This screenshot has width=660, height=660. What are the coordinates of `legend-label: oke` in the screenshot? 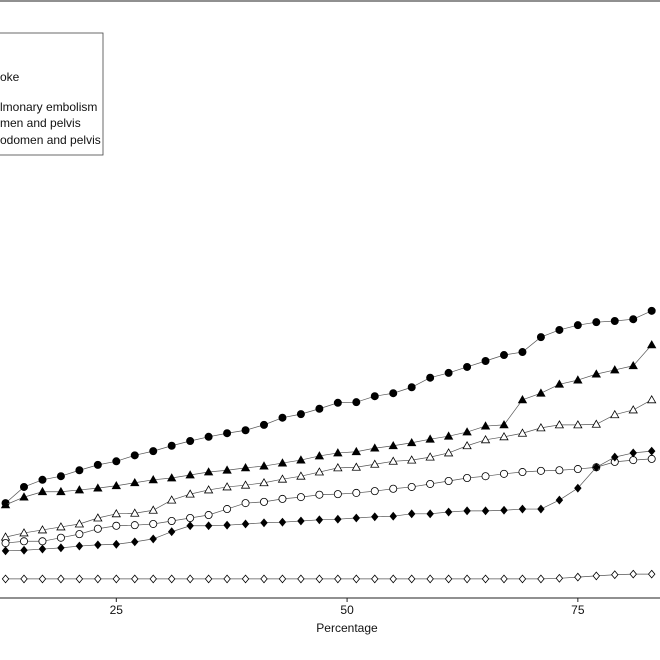 It's located at (10, 77).